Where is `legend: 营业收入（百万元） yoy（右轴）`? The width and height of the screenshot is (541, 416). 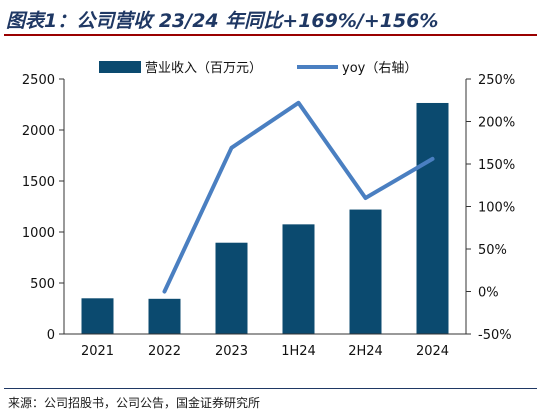
legend: 营业收入（百万元） yoy（右轴） is located at coordinates (258, 68).